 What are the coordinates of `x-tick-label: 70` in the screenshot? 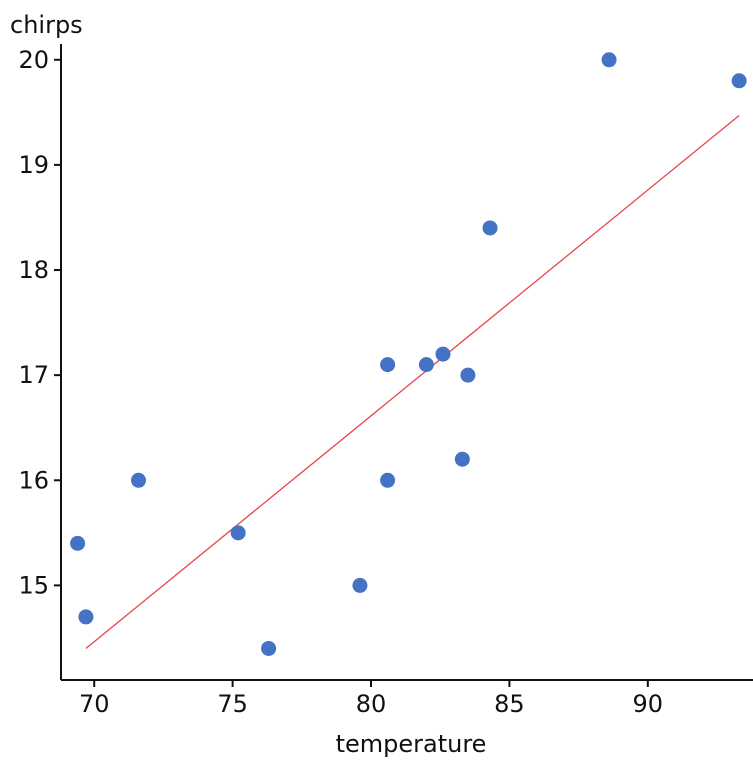 It's located at (94, 704).